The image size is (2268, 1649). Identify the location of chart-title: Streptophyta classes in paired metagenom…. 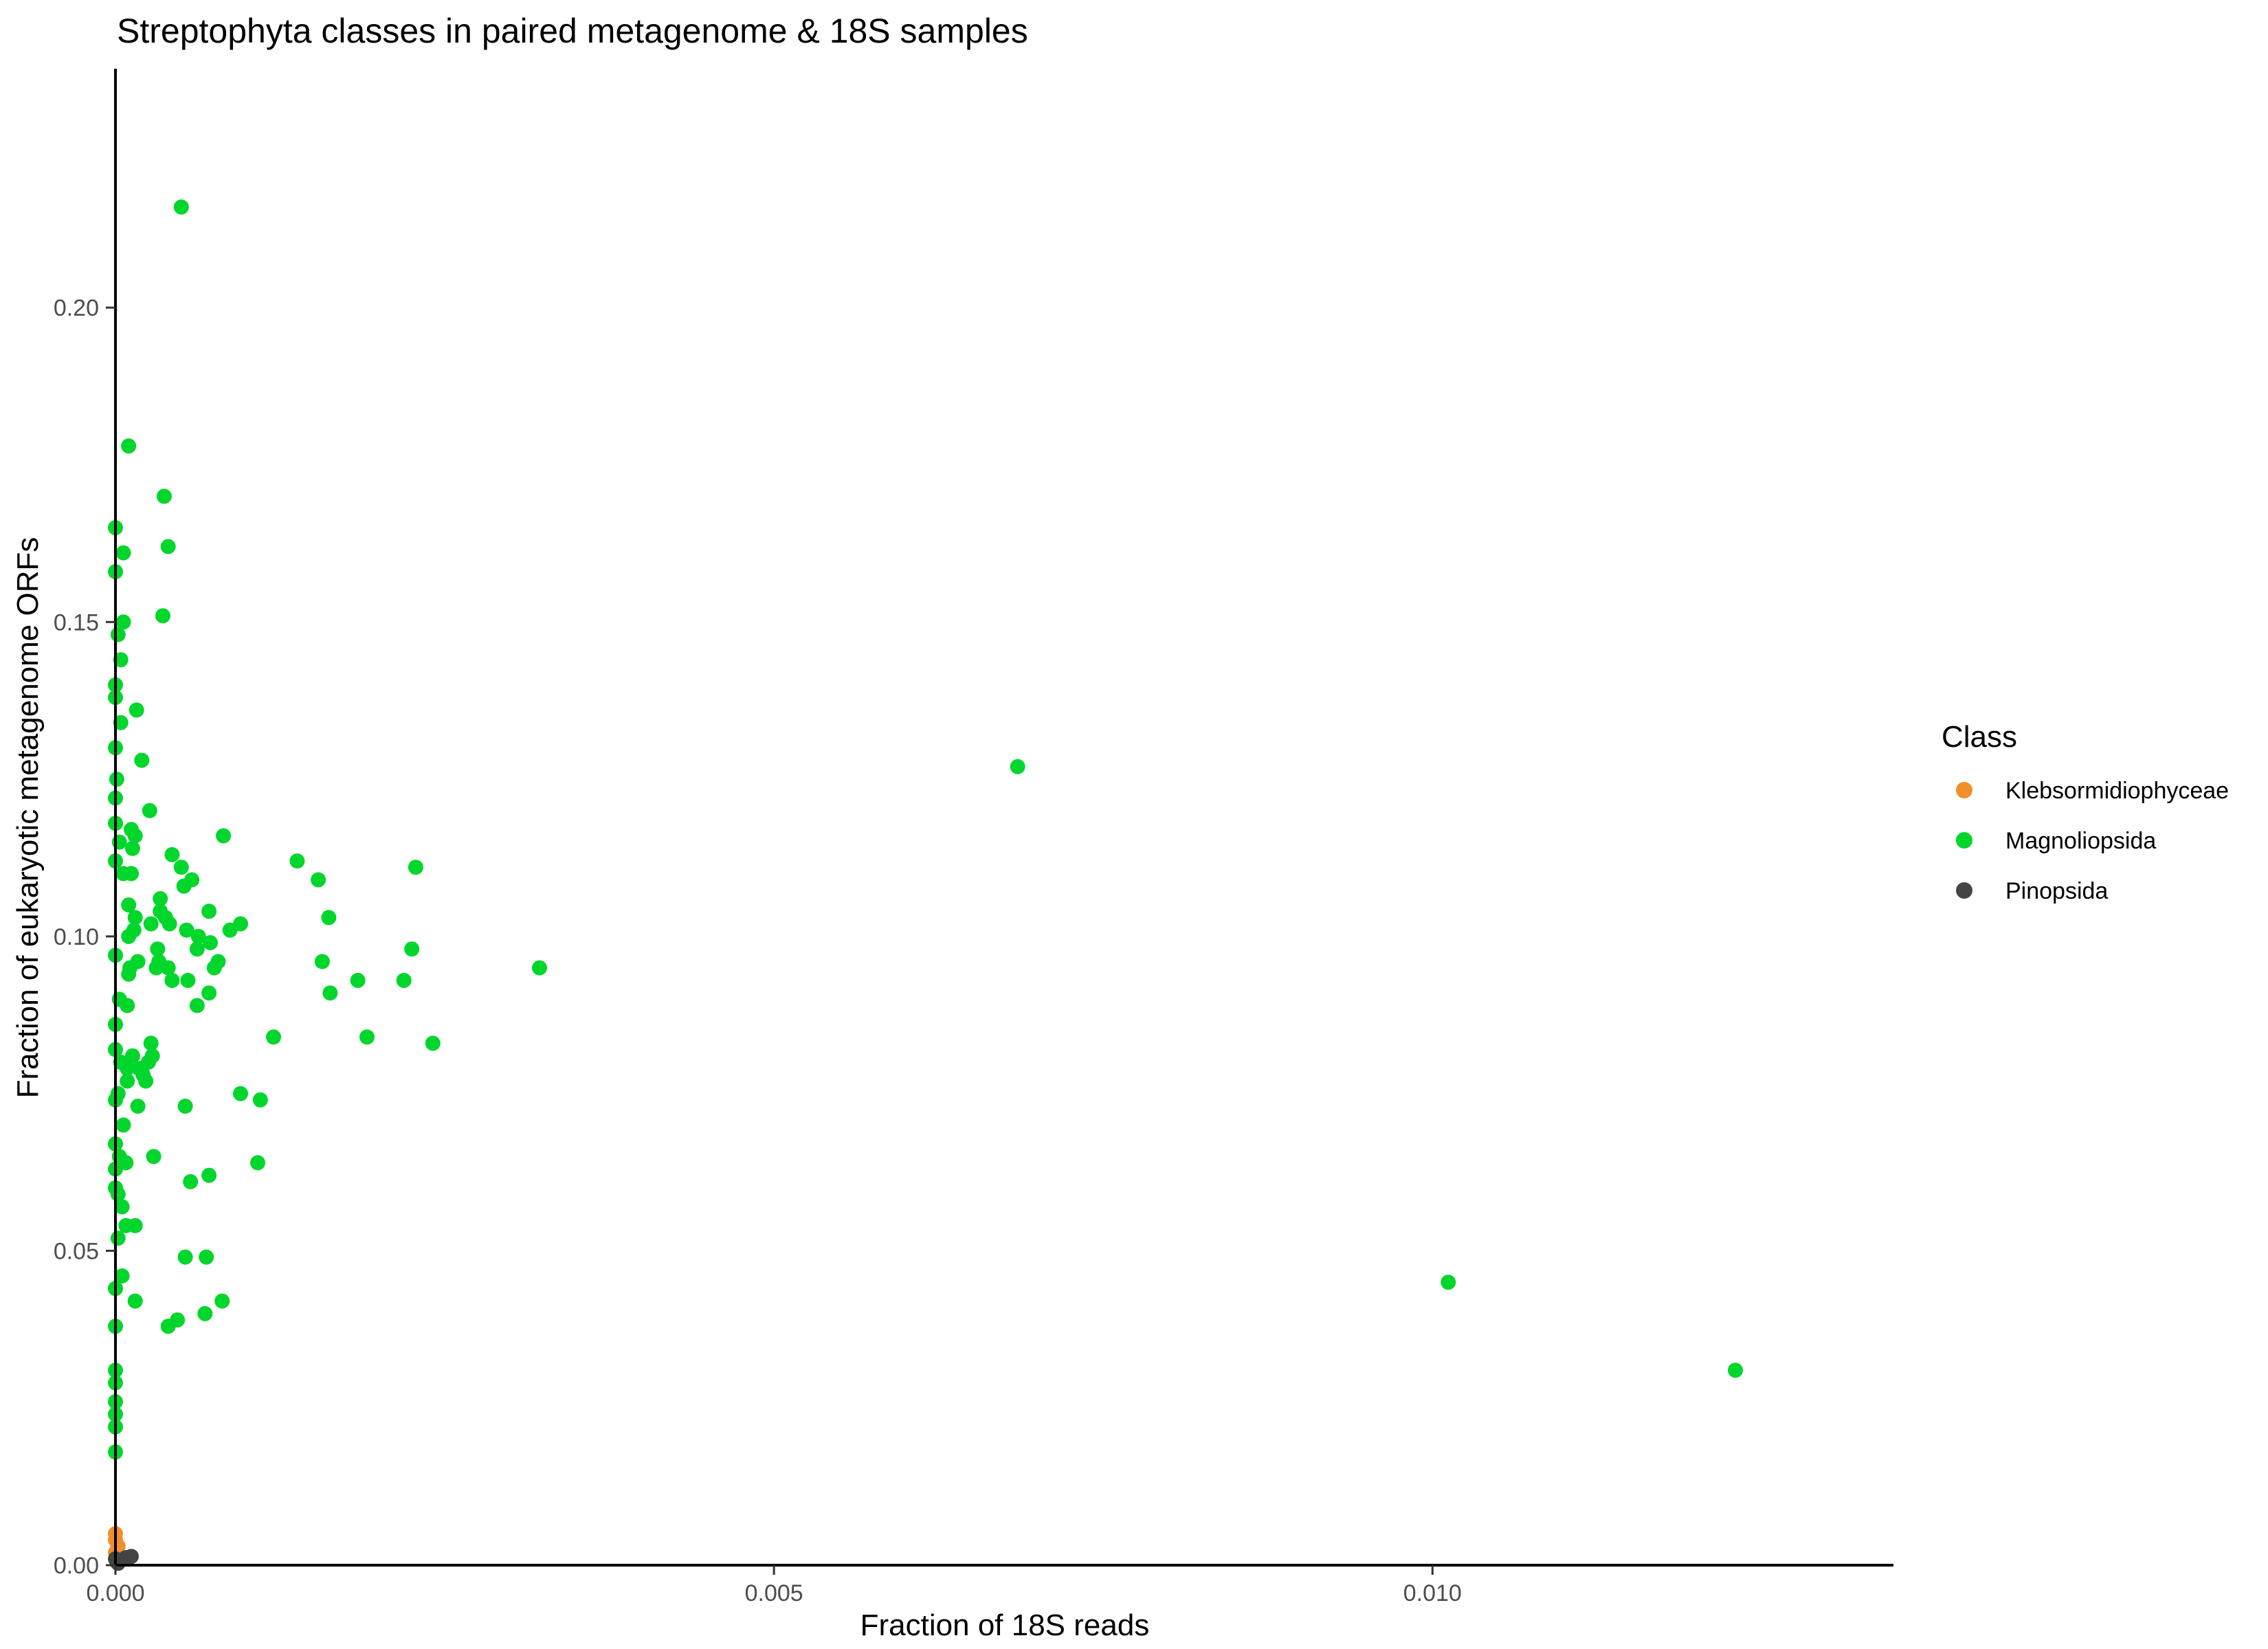
(572, 31).